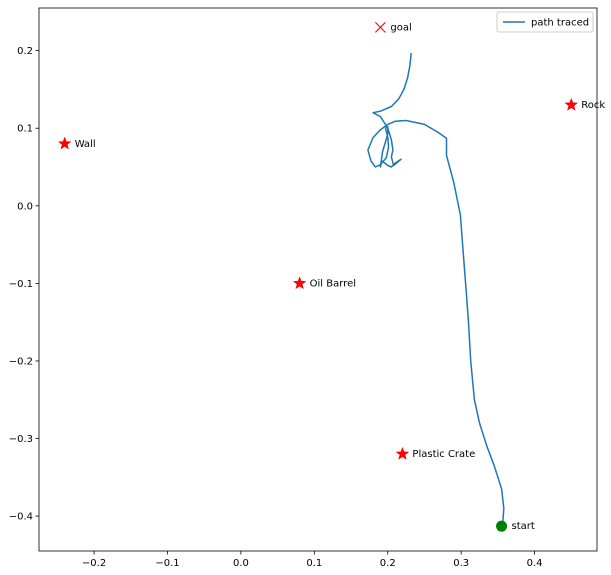 The height and width of the screenshot is (575, 611). What do you see at coordinates (523, 526) in the screenshot?
I see `label-start: start` at bounding box center [523, 526].